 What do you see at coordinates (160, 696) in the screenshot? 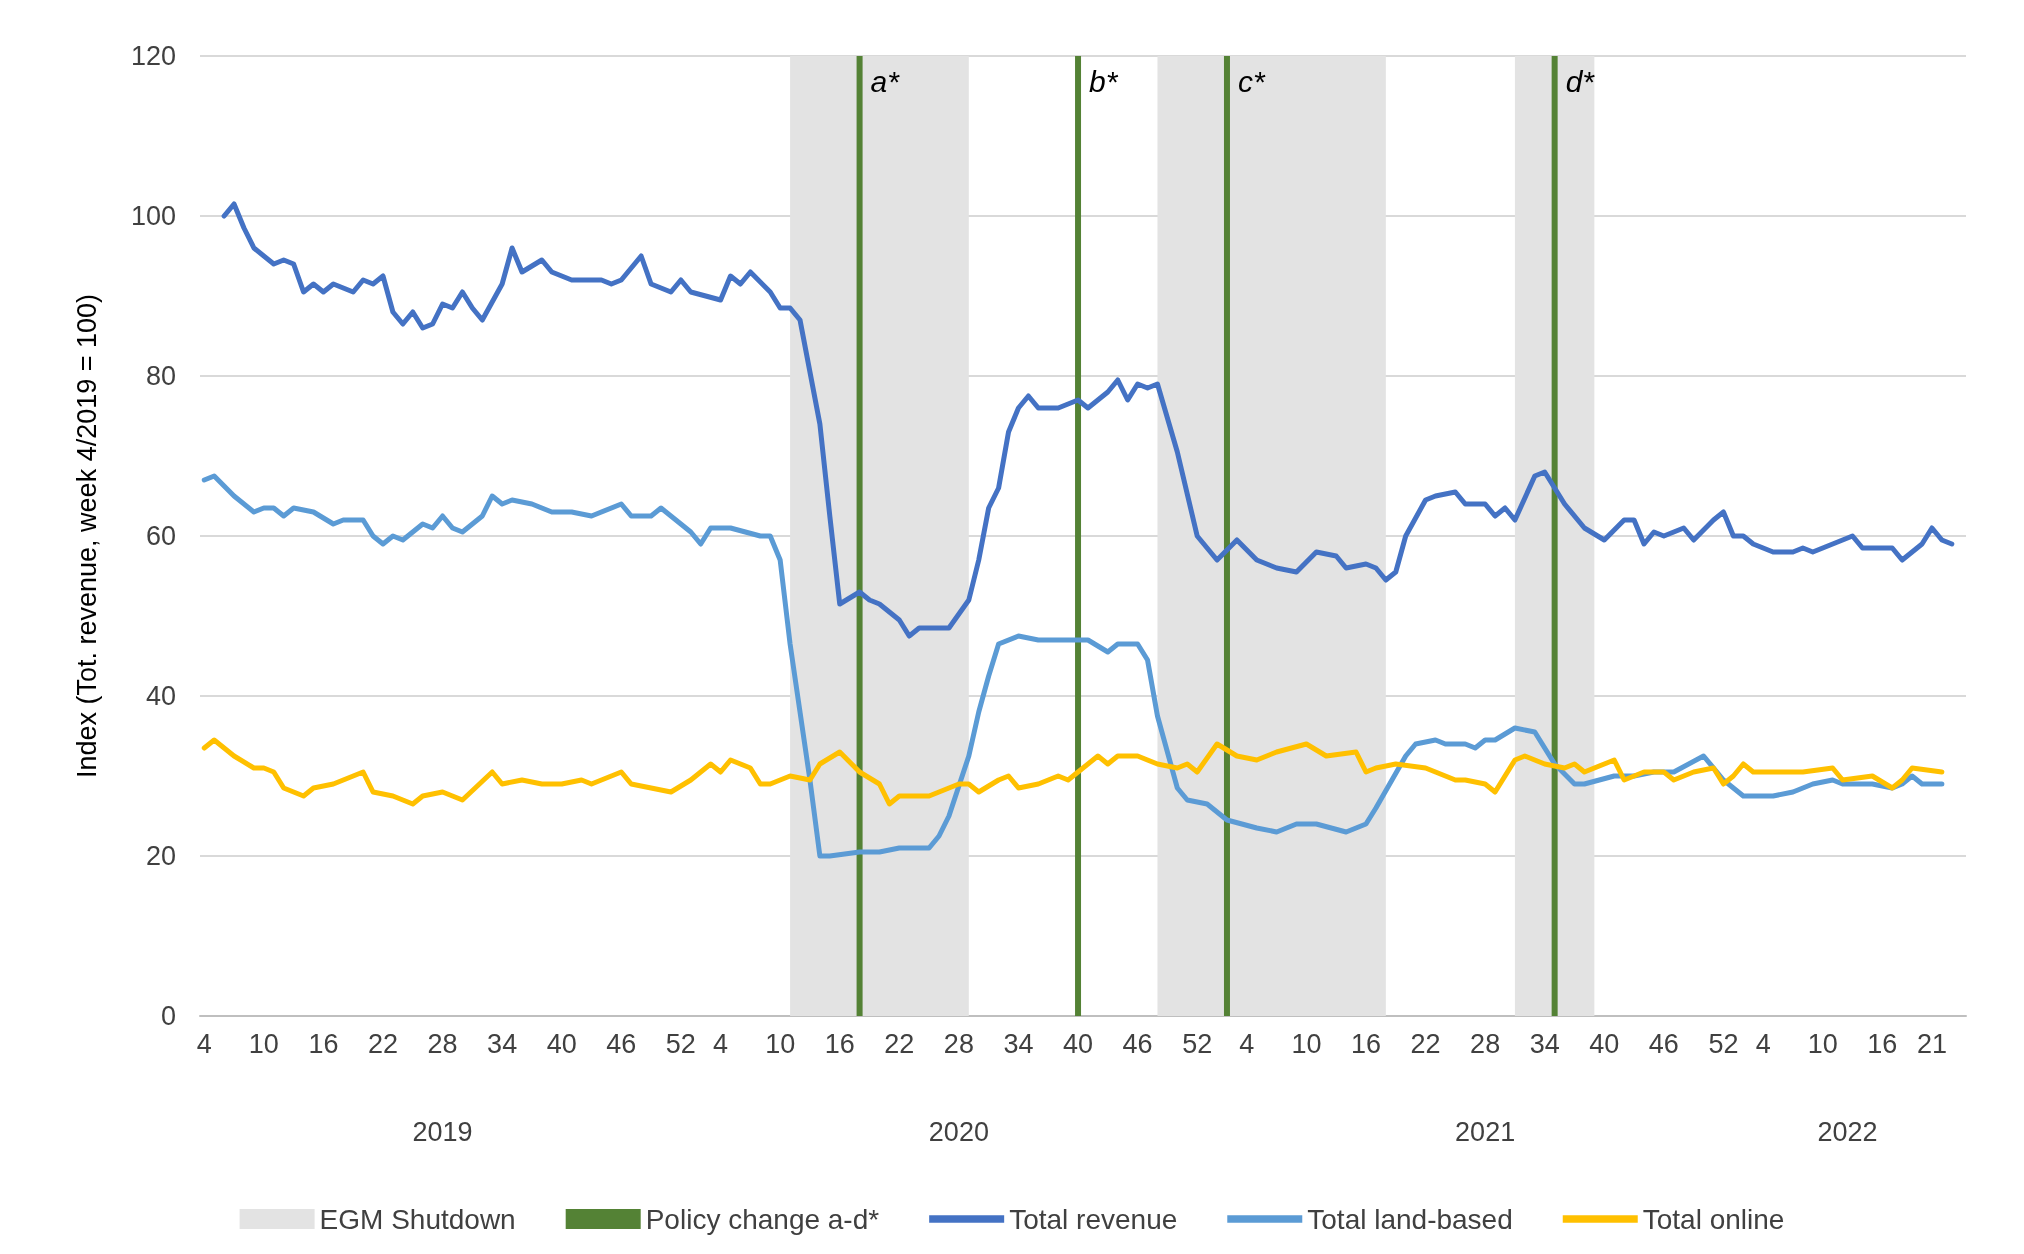
I see `y-tick-label: 40` at bounding box center [160, 696].